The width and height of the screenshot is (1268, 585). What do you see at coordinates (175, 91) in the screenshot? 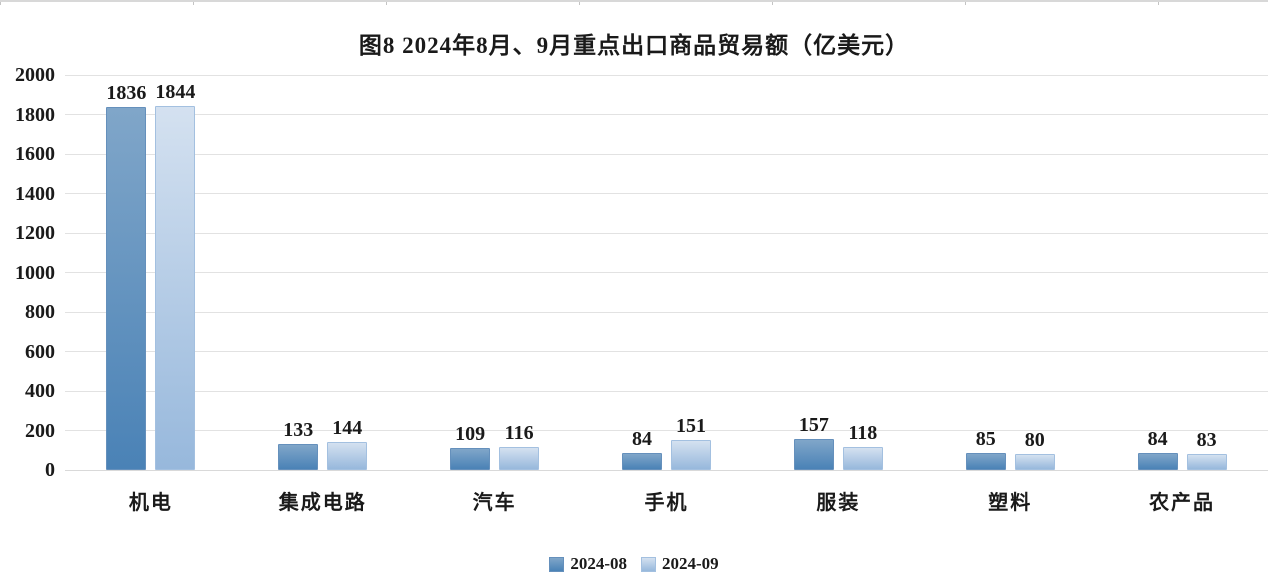
I see `bar-value-label: 1844` at bounding box center [175, 91].